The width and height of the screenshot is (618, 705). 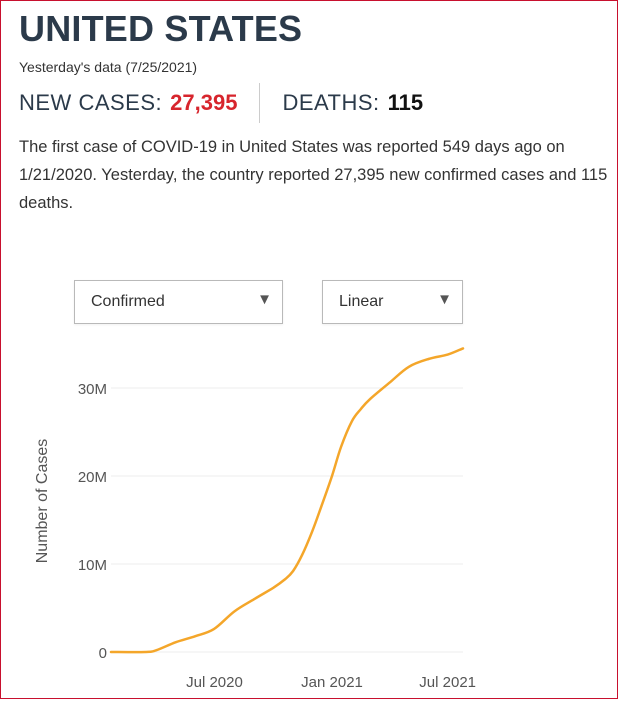 I want to click on x-tick-label: Jan 2021, so click(x=332, y=682).